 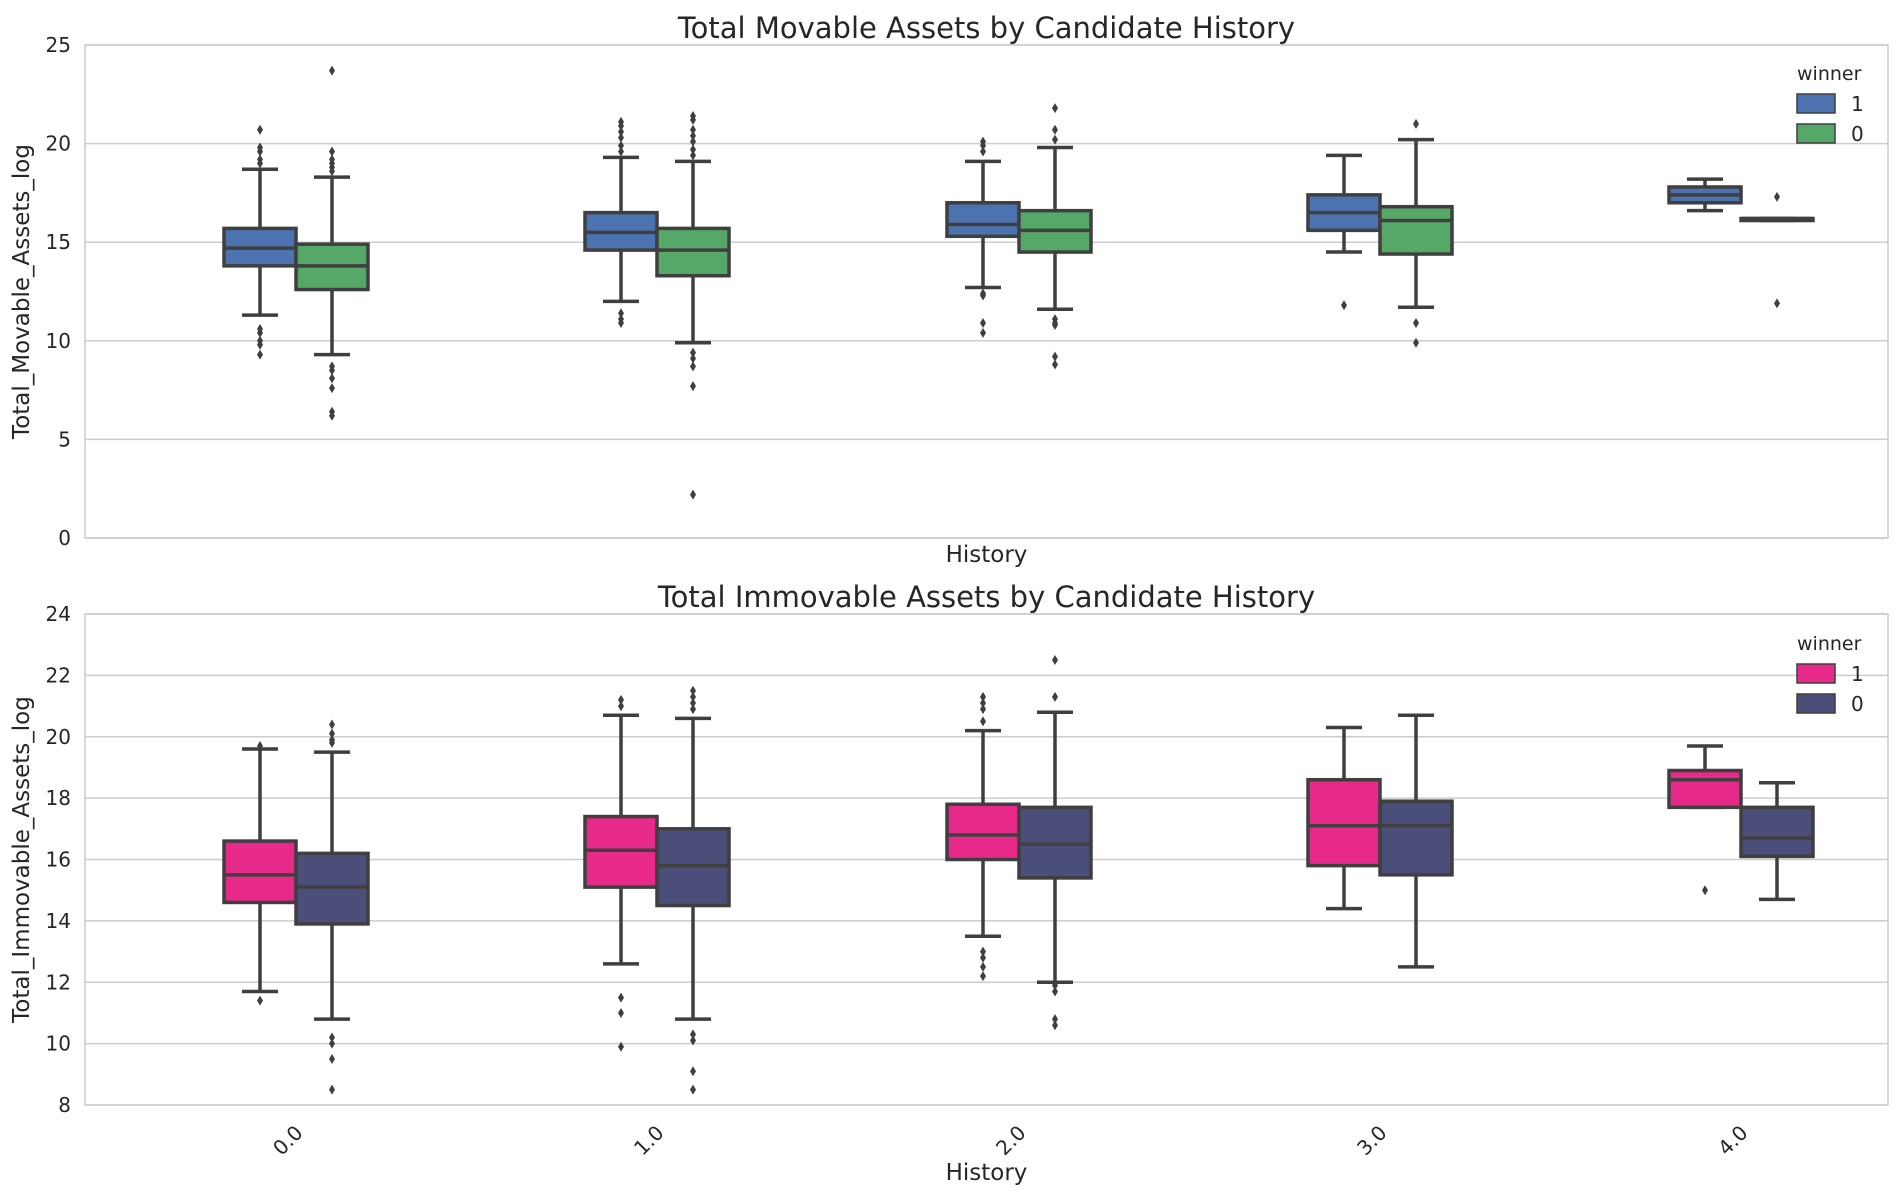 What do you see at coordinates (64, 439) in the screenshot?
I see `y-tick-label: 5` at bounding box center [64, 439].